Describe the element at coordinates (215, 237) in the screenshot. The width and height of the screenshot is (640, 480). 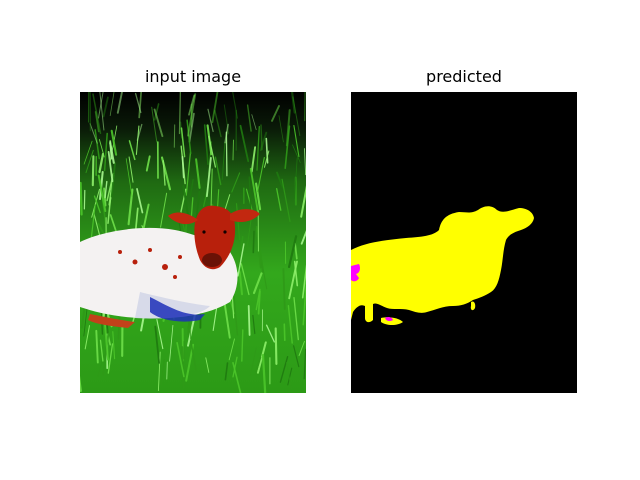
I see `cow-head` at that location.